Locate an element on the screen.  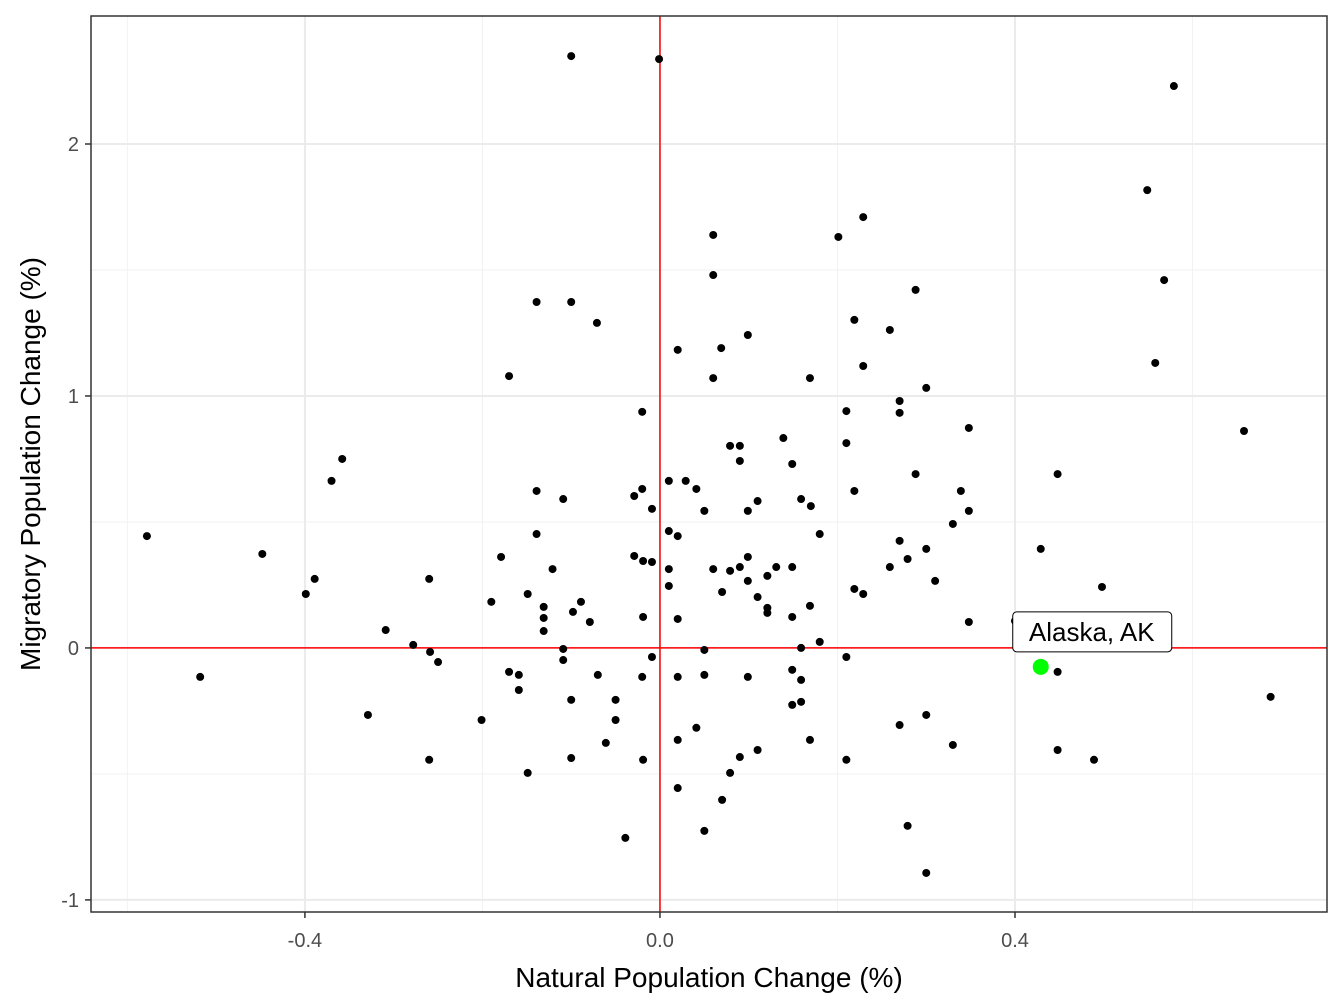
x-axis-ticks: -0.4 0.0 0.4 is located at coordinates (658, 932).